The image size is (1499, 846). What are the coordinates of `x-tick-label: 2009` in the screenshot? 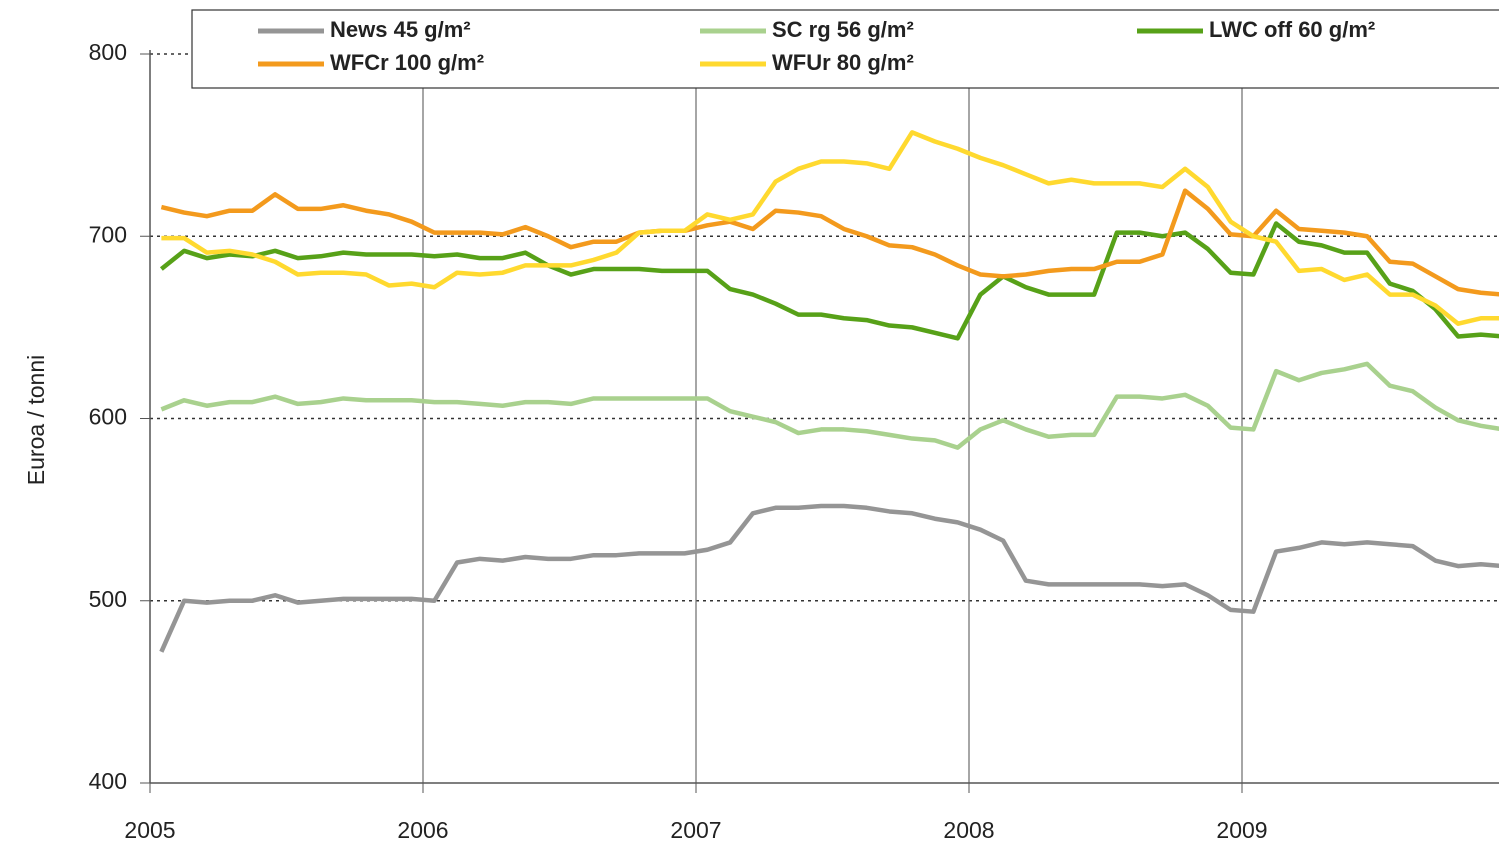 It's located at (1241, 830).